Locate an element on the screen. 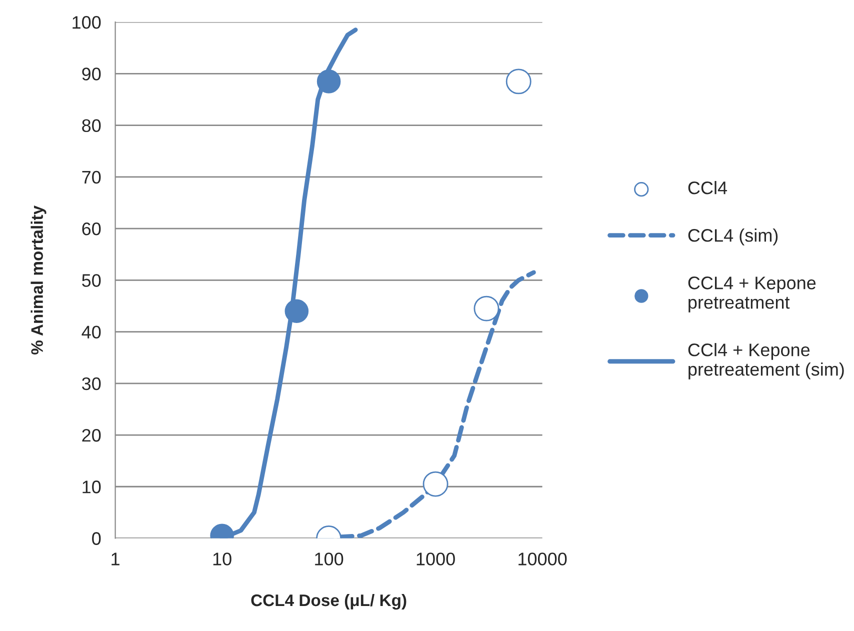 Image resolution: width=854 pixels, height=631 pixels. x-tick-label: 1 is located at coordinates (116, 559).